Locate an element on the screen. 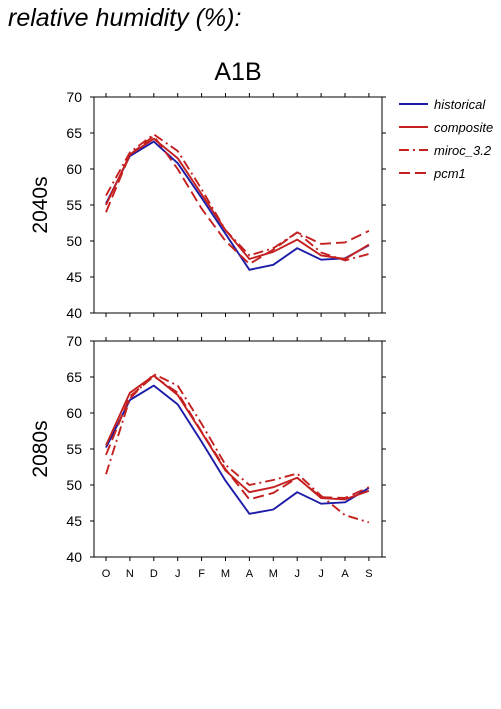 The image size is (501, 709). panel-label-2080s: 2080s is located at coordinates (40, 448).